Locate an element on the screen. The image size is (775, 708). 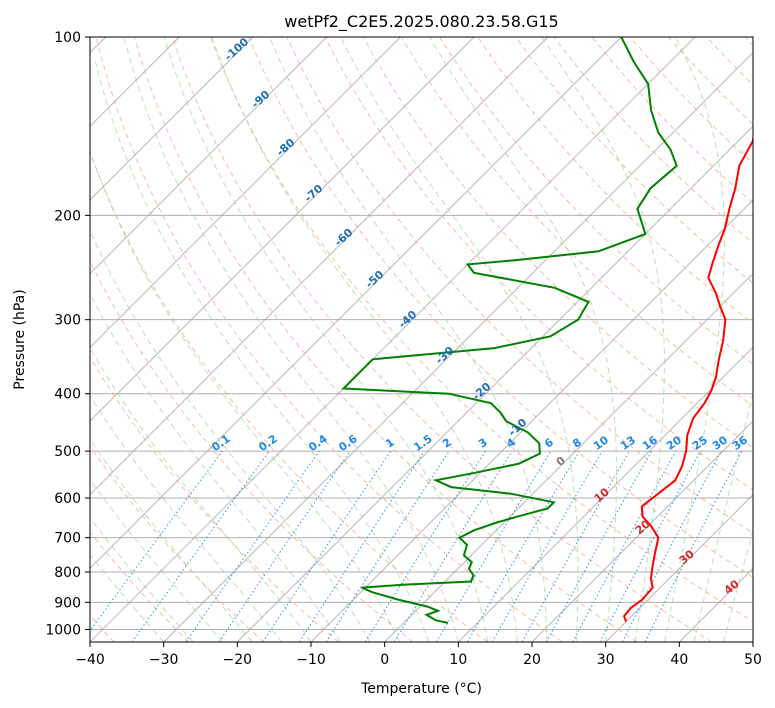
temperature-profile is located at coordinates (687, 377).